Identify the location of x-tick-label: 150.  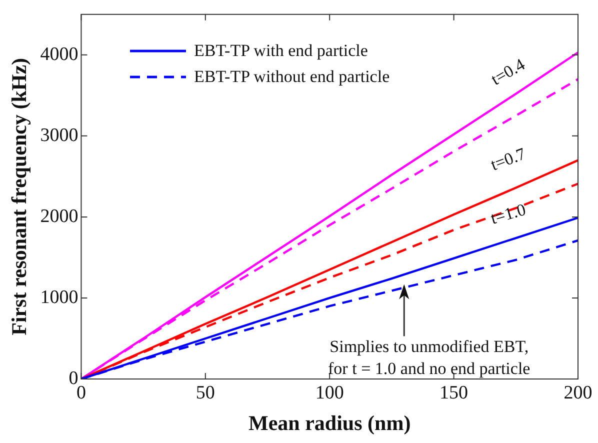
(454, 393).